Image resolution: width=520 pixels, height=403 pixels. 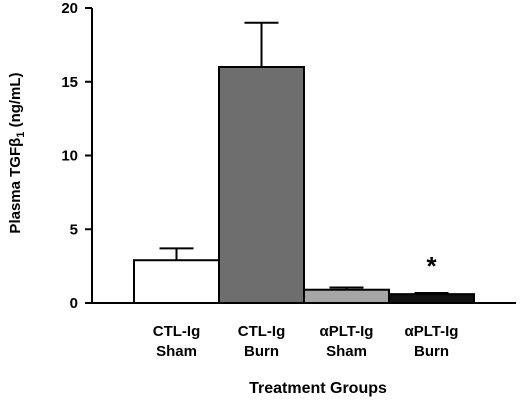 I want to click on annotations: *, so click(x=431, y=266).